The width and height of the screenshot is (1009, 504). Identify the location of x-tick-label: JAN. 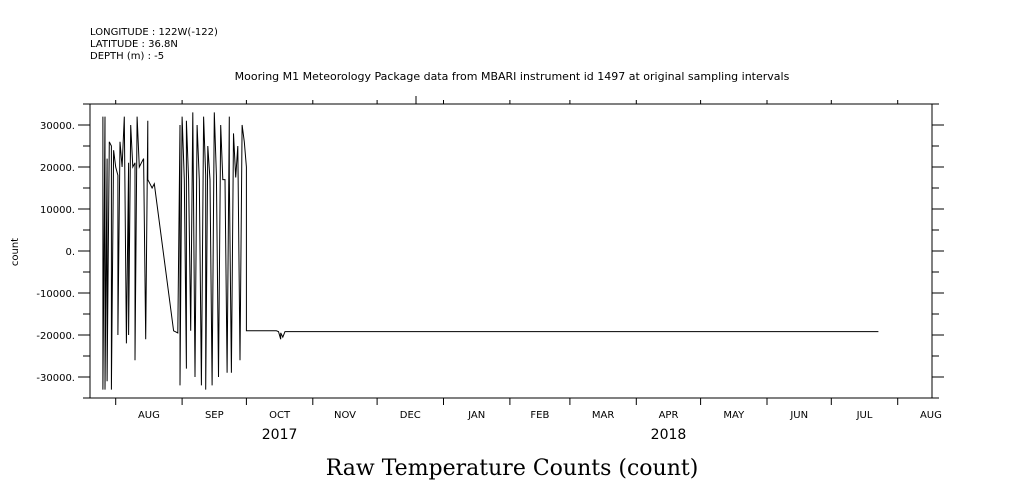
(476, 415).